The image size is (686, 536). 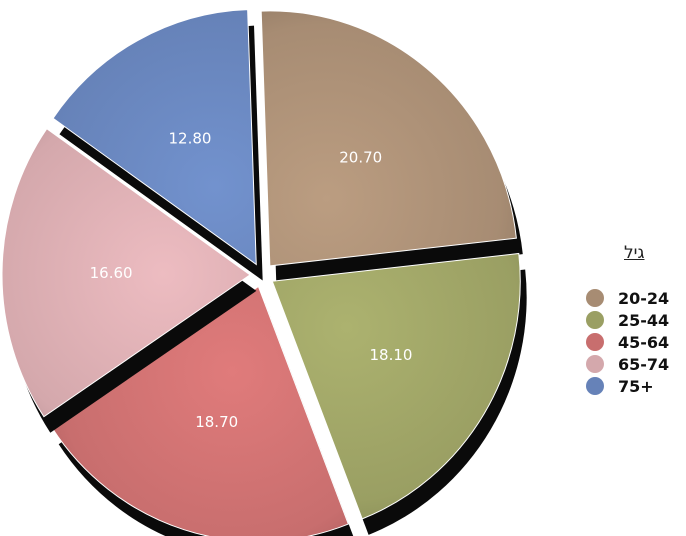 I want to click on legend-item-65-74: 65-74, so click(x=627, y=364).